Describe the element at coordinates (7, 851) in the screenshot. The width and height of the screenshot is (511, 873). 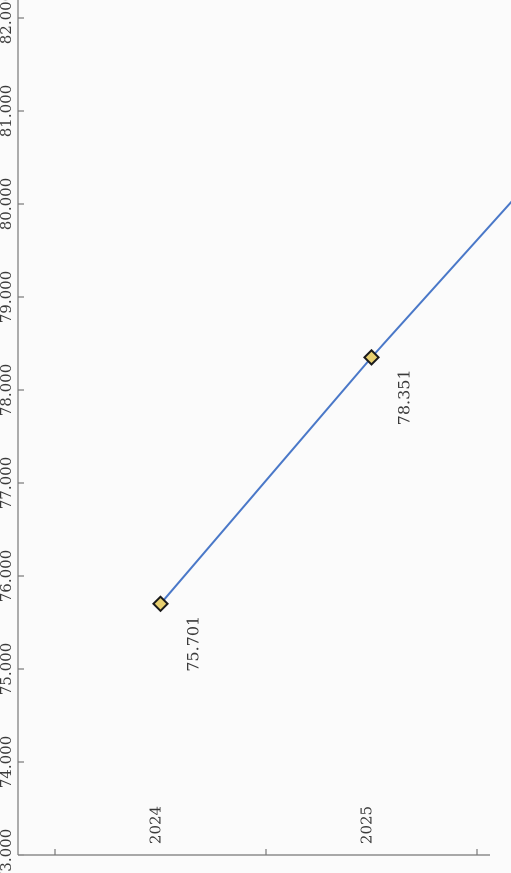
I see `value-tick-label: 73.000` at that location.